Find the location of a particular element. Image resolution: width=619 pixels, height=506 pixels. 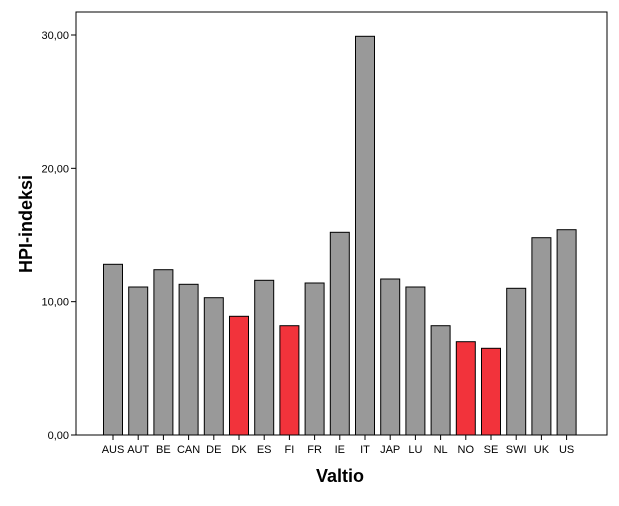

bar-nl is located at coordinates (440, 380).